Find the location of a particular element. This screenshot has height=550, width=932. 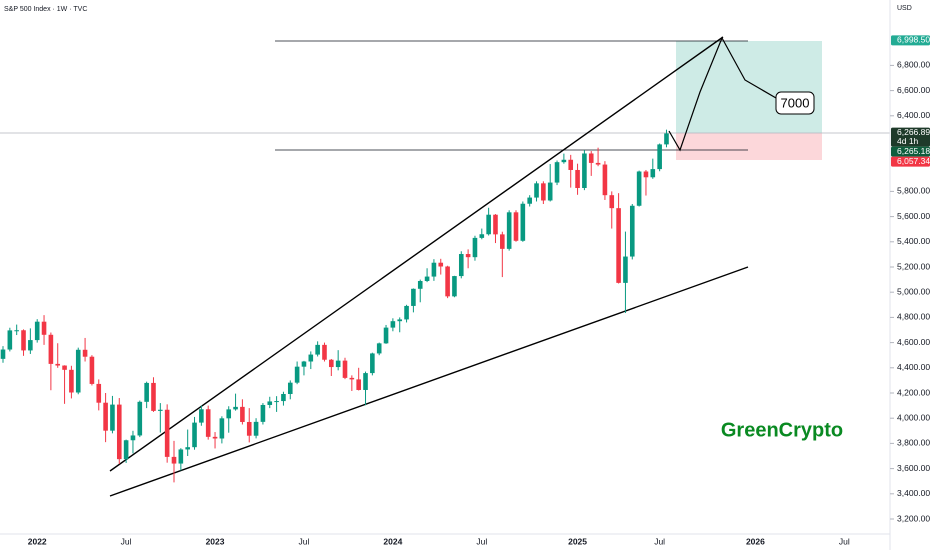

x-tick-label: 2022 is located at coordinates (37, 541).